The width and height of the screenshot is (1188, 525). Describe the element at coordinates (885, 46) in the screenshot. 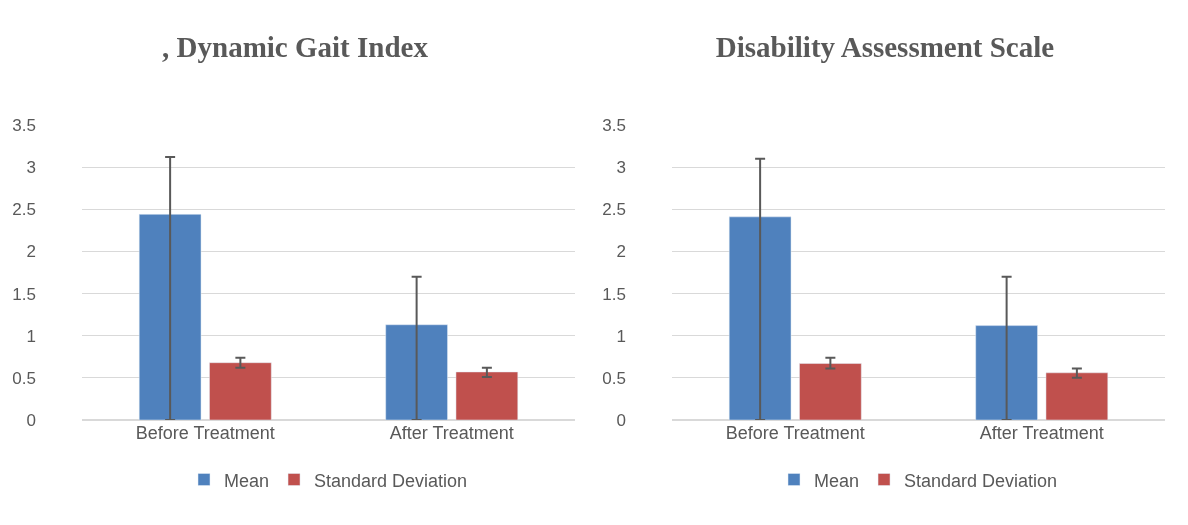

I see `chart-title: Disability Assessment Scale` at that location.